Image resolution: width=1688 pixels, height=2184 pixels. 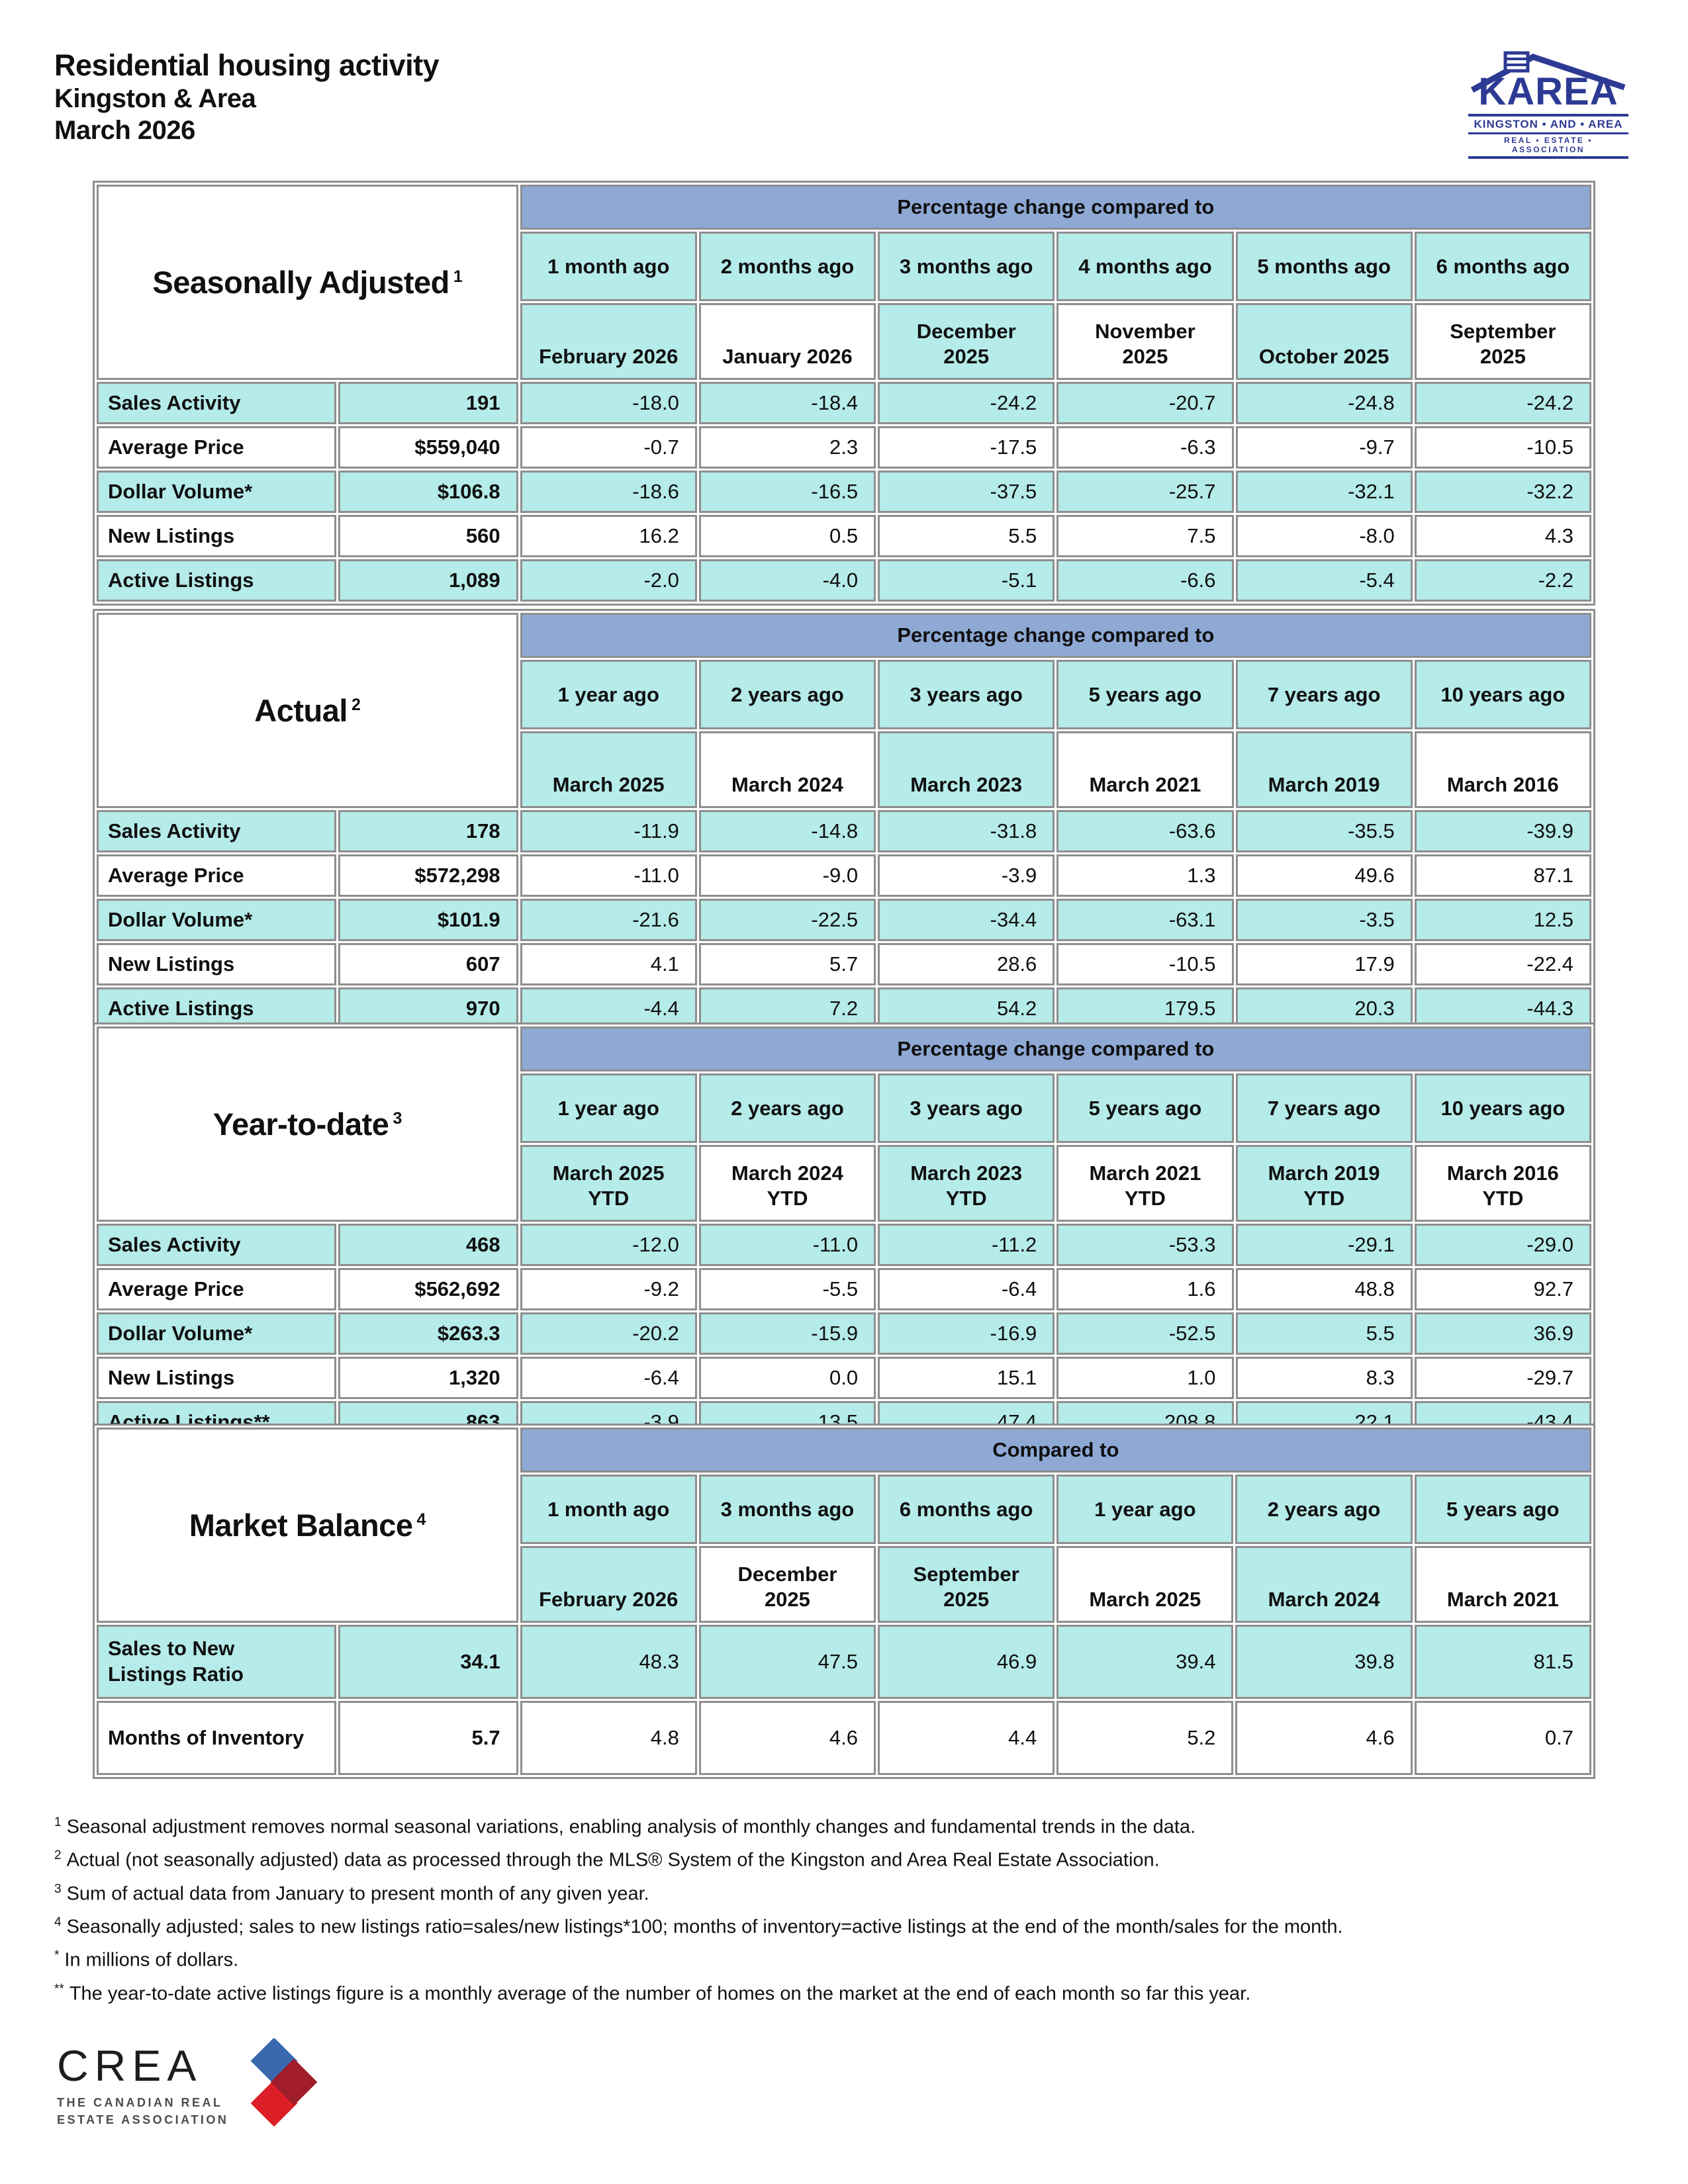 I want to click on date-header-cell: October 2025, so click(x=1324, y=341).